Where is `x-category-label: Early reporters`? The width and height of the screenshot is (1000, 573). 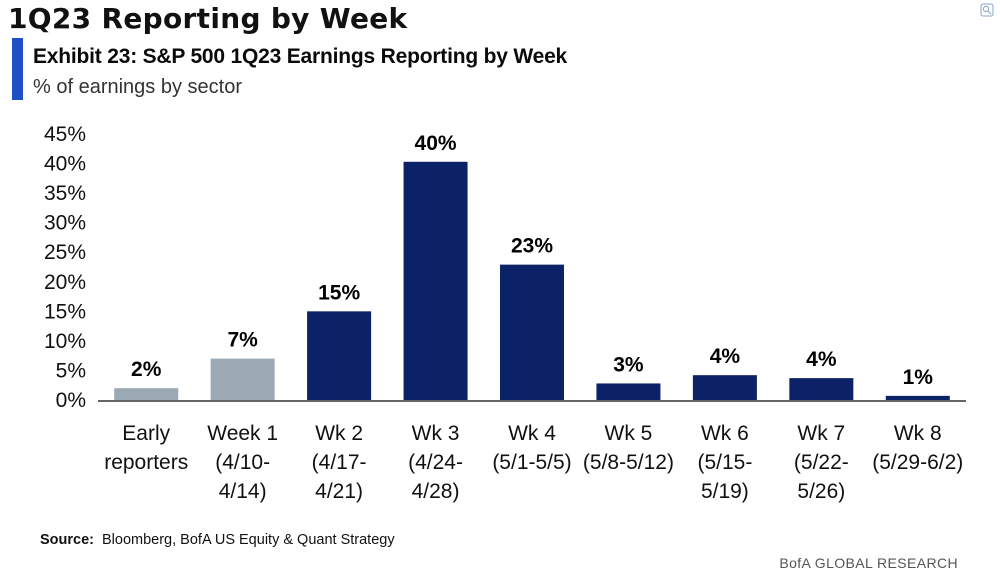 x-category-label: Early reporters is located at coordinates (146, 448).